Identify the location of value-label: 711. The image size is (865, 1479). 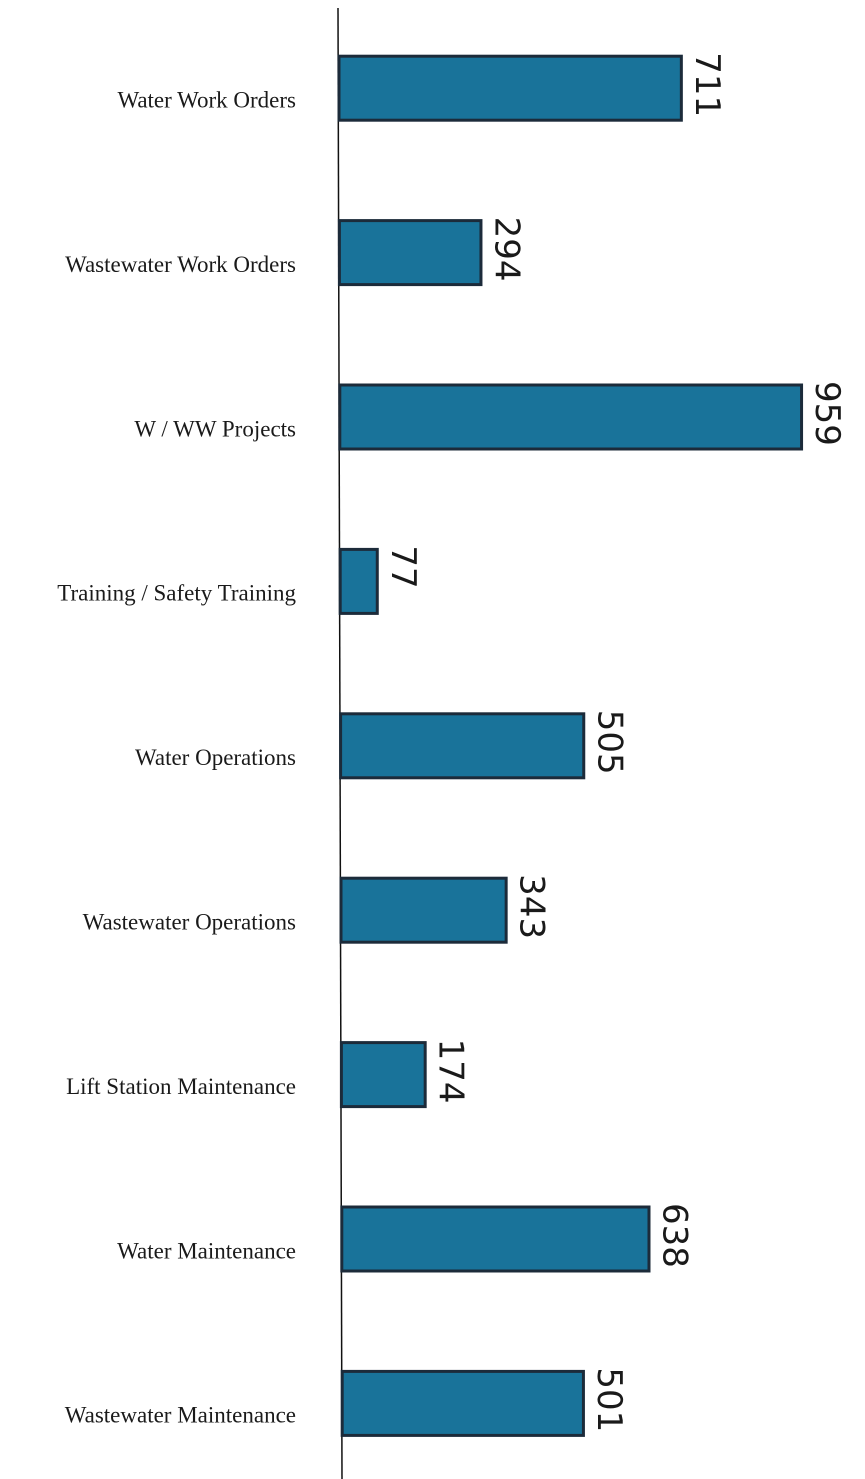
(707, 84).